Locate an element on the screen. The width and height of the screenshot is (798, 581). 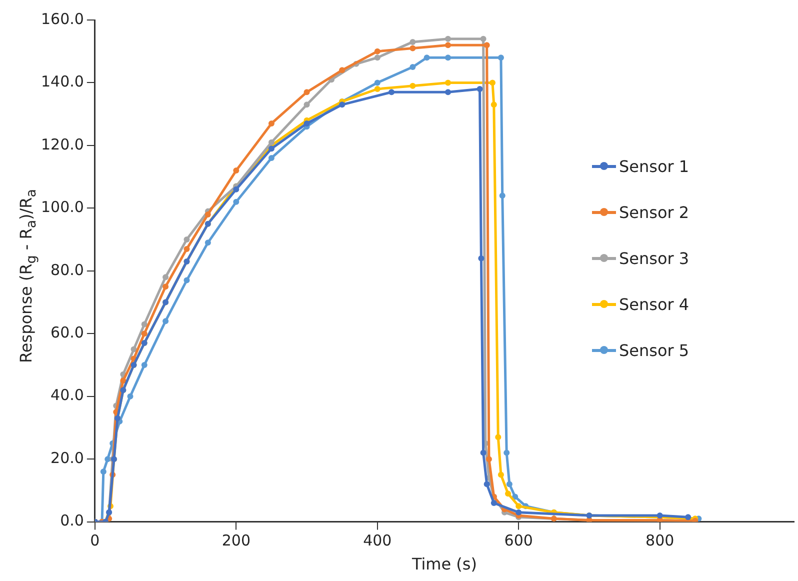
y-tick-label: 40.0 is located at coordinates (67, 395).